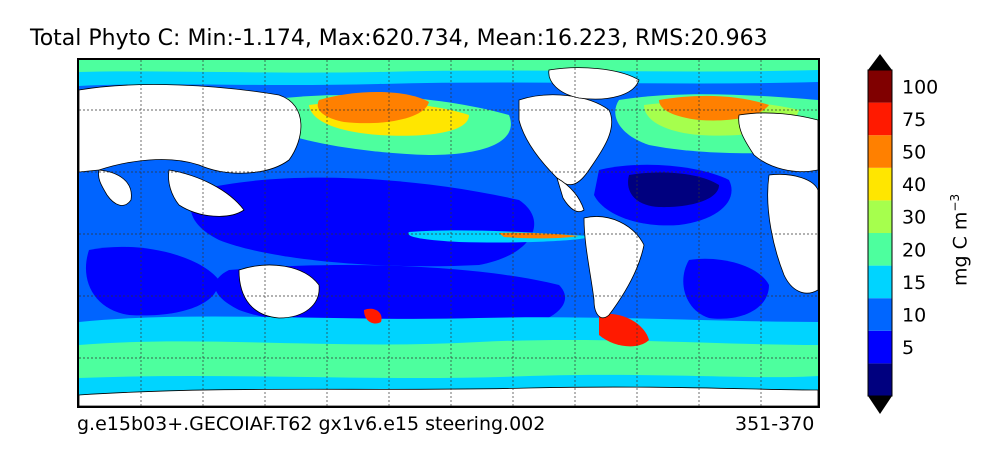  Describe the element at coordinates (673, 190) in the screenshot. I see `sargasso-core` at that location.